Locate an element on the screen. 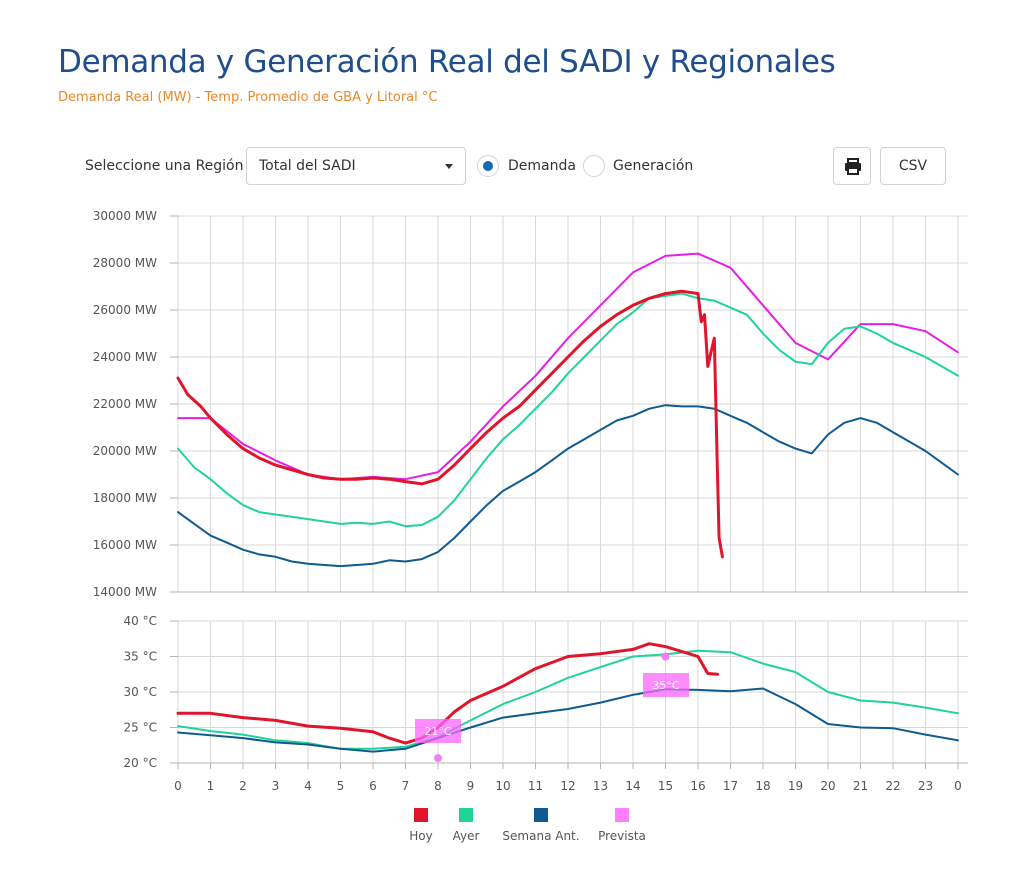 The image size is (1024, 895). temp-series is located at coordinates (567, 697).